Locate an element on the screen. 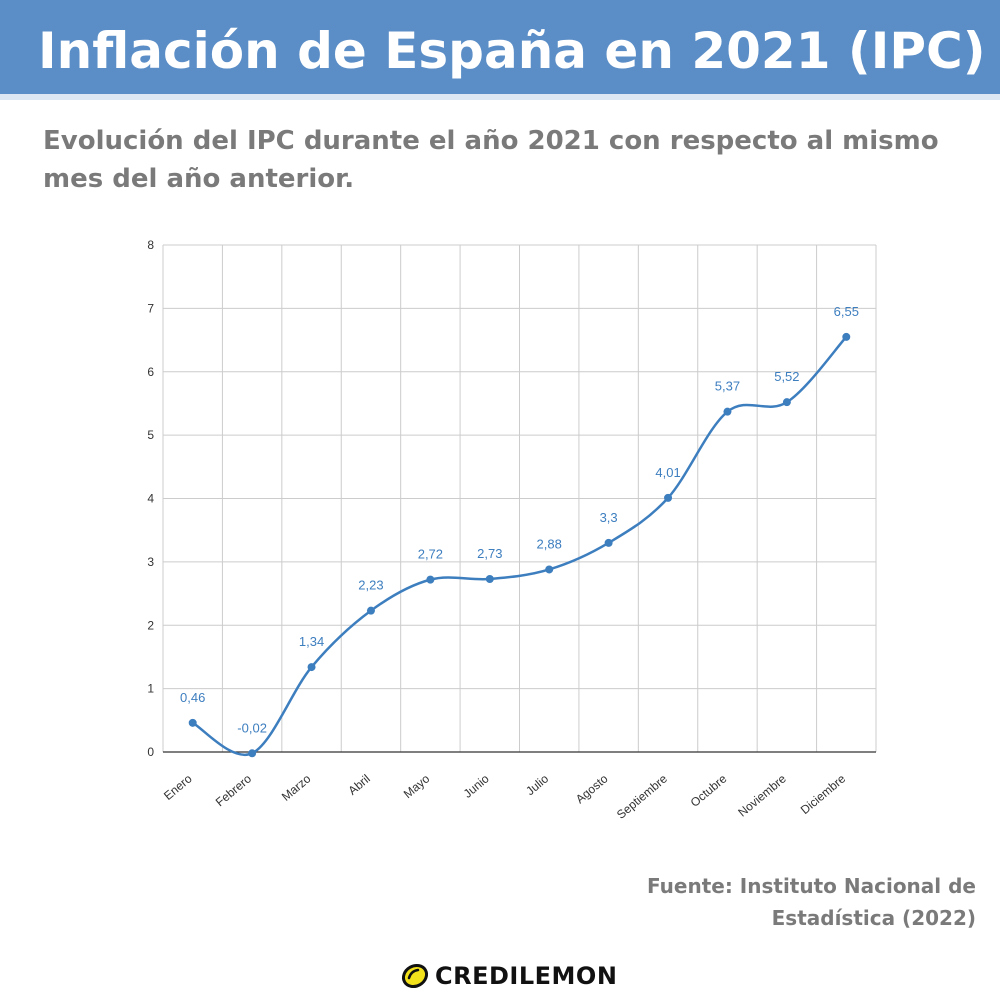  x-tick-label: Febrero is located at coordinates (233, 790).